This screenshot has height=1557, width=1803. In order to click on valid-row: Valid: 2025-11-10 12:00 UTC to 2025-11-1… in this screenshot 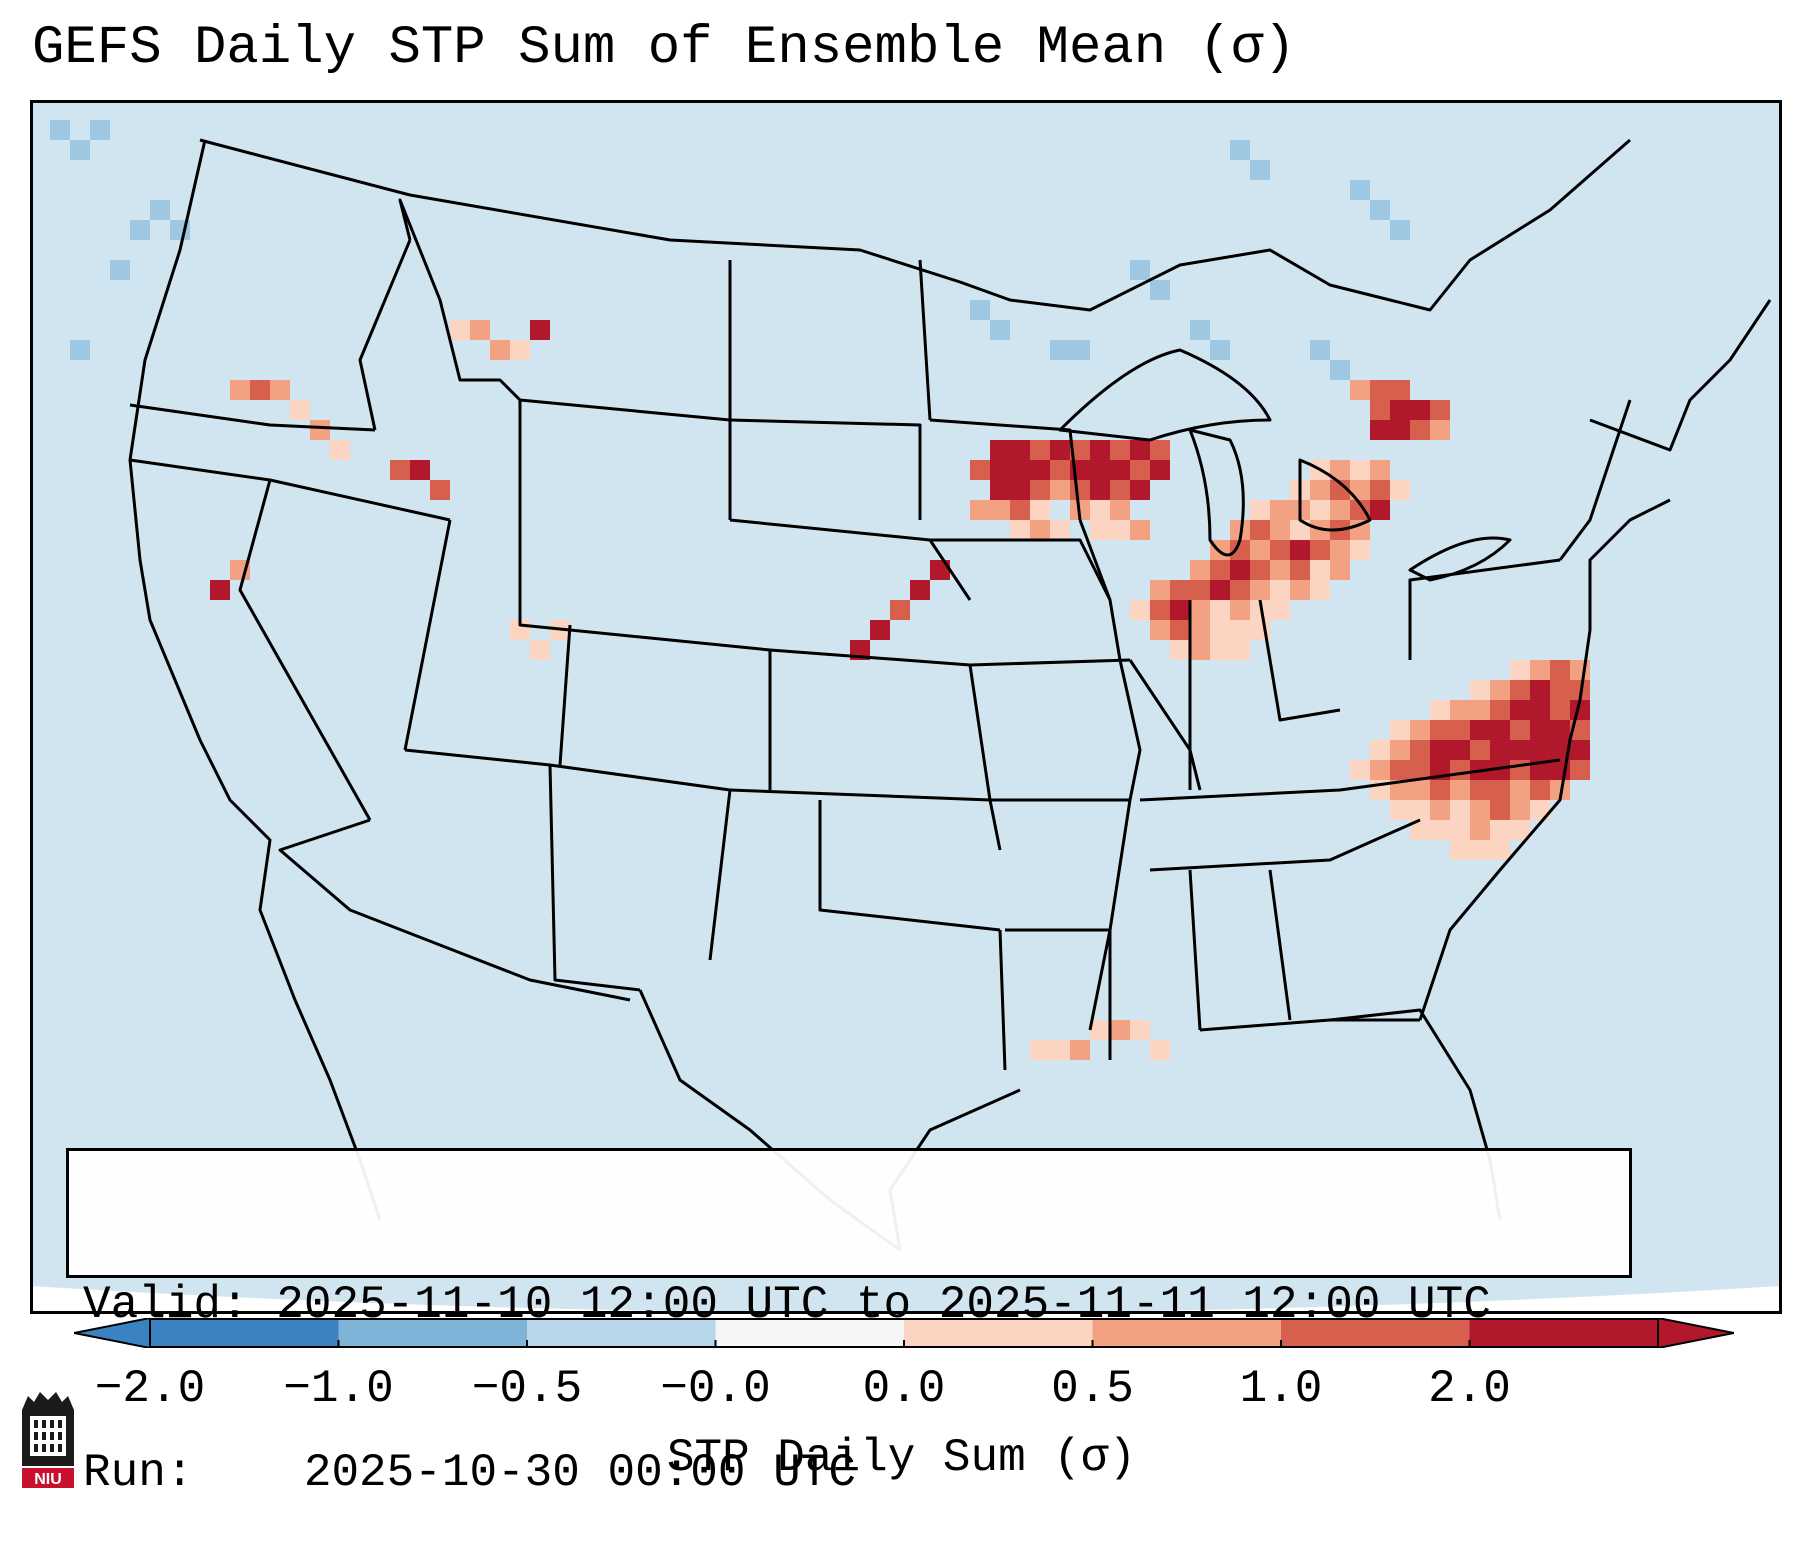, I will do `click(856, 1305)`.